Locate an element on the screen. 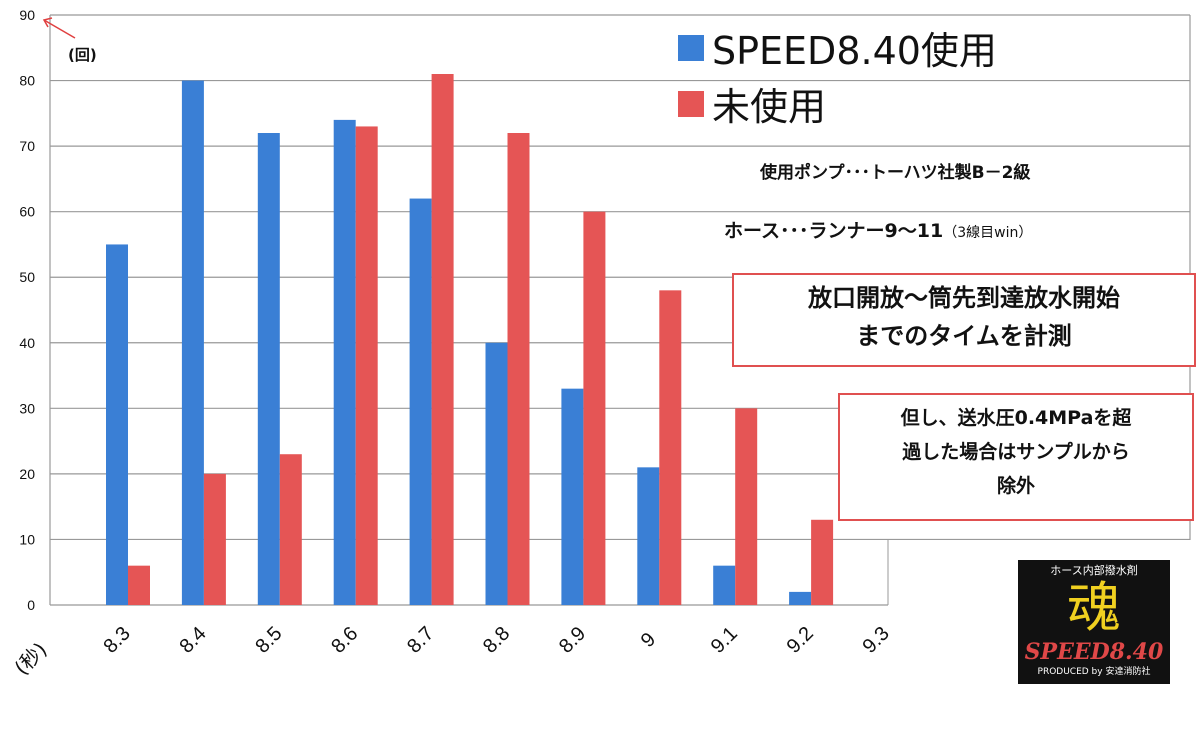 The width and height of the screenshot is (1200, 729). hose-note: ホース･･･ランナー9～11（3線目win） is located at coordinates (878, 229).